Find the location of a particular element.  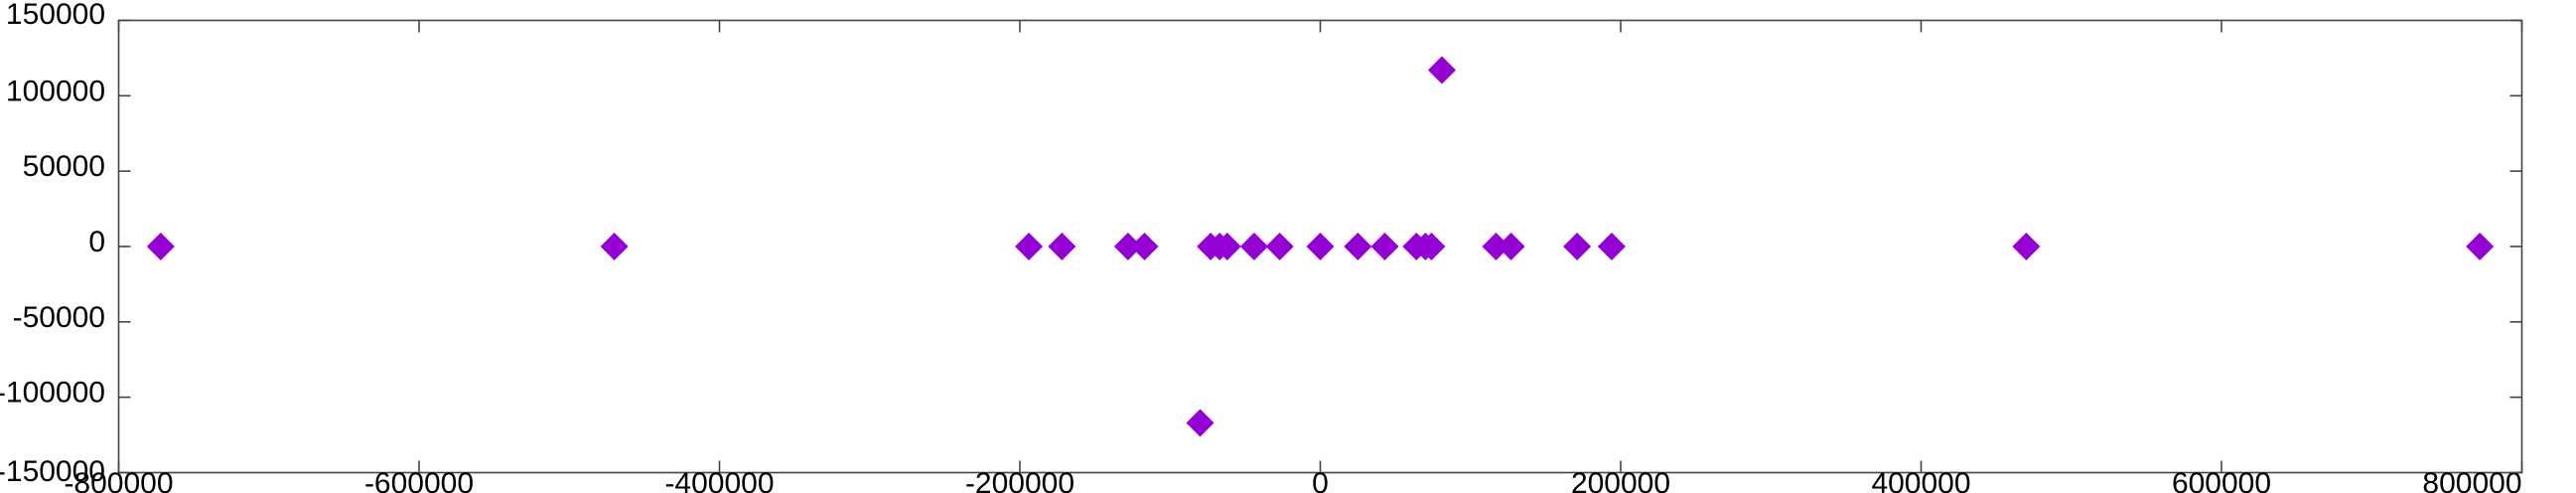

x-tick-label: -200000 is located at coordinates (1020, 480).